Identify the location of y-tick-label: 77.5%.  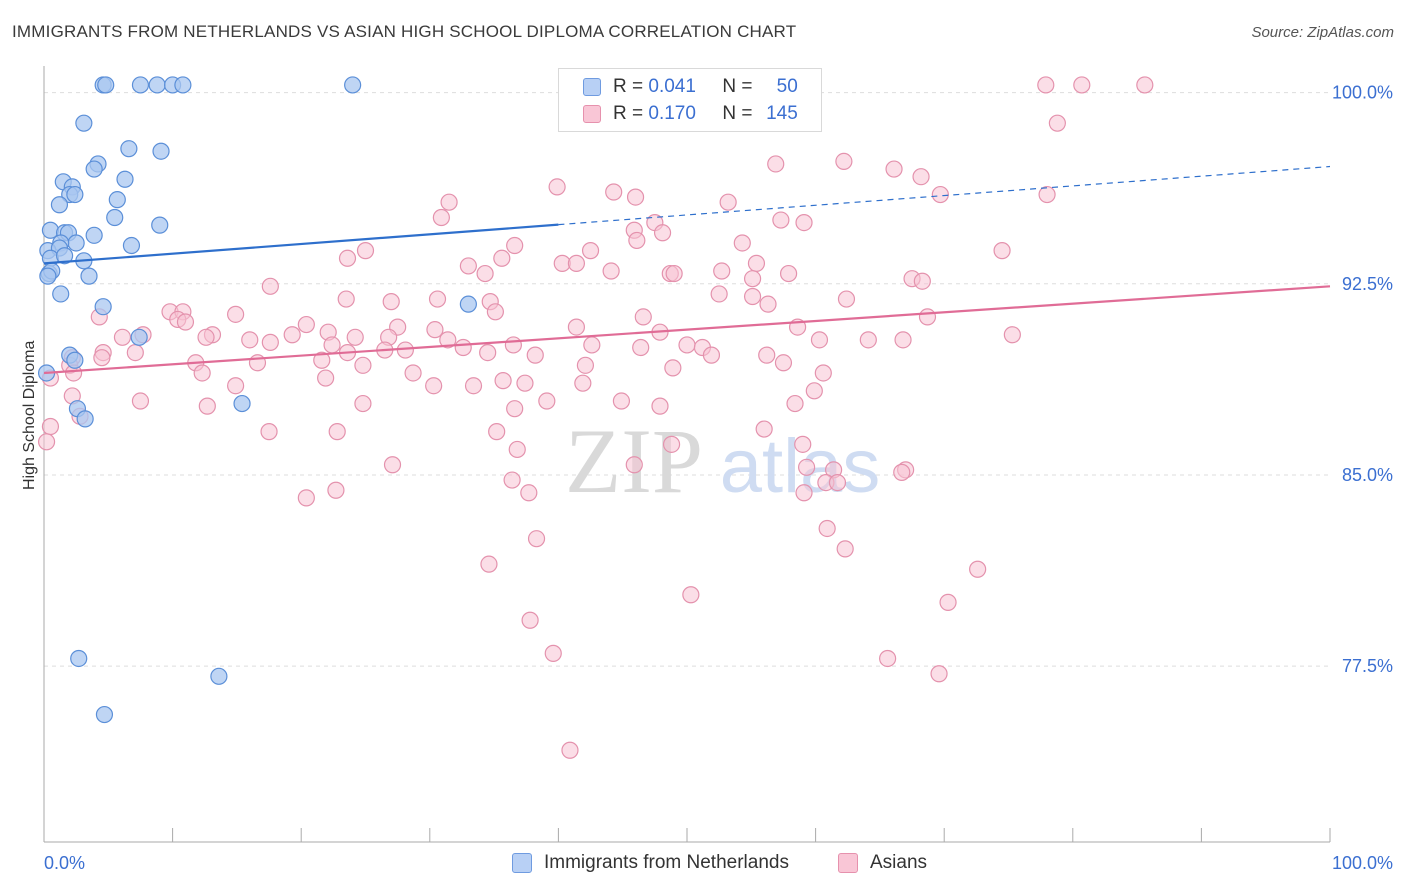
(1367, 666).